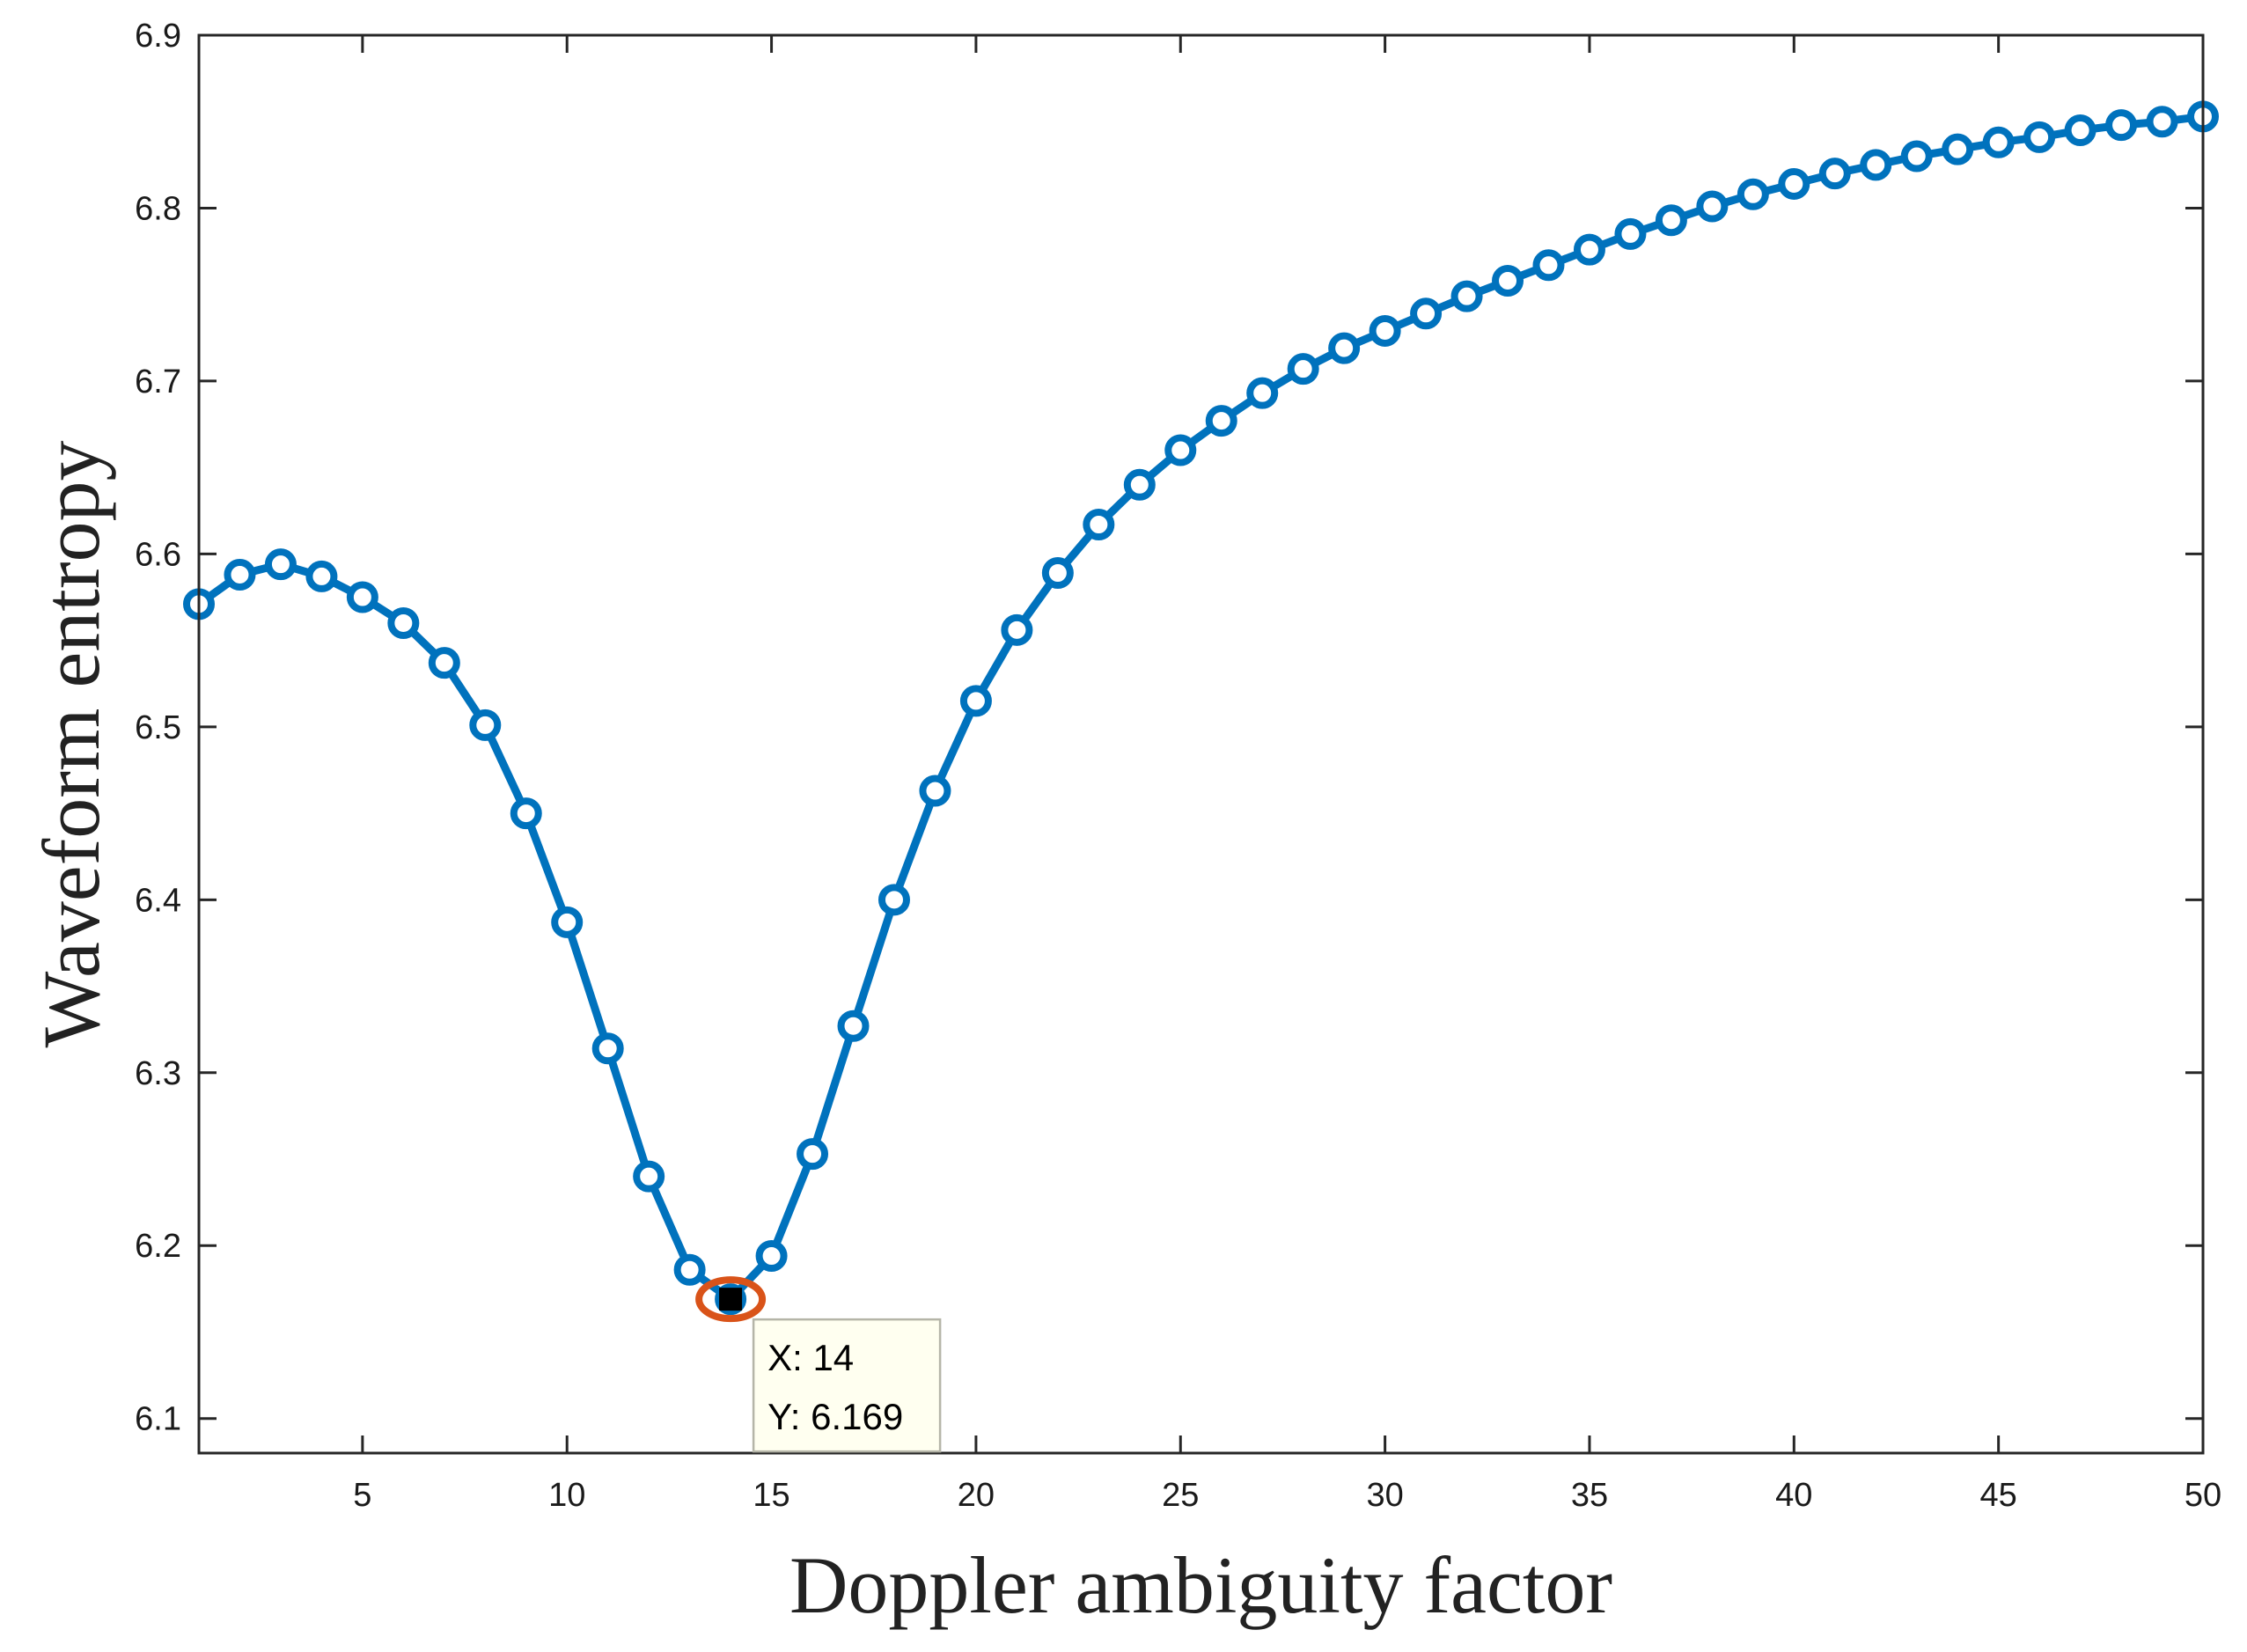  What do you see at coordinates (1181, 1495) in the screenshot?
I see `x-tick-label: 25` at bounding box center [1181, 1495].